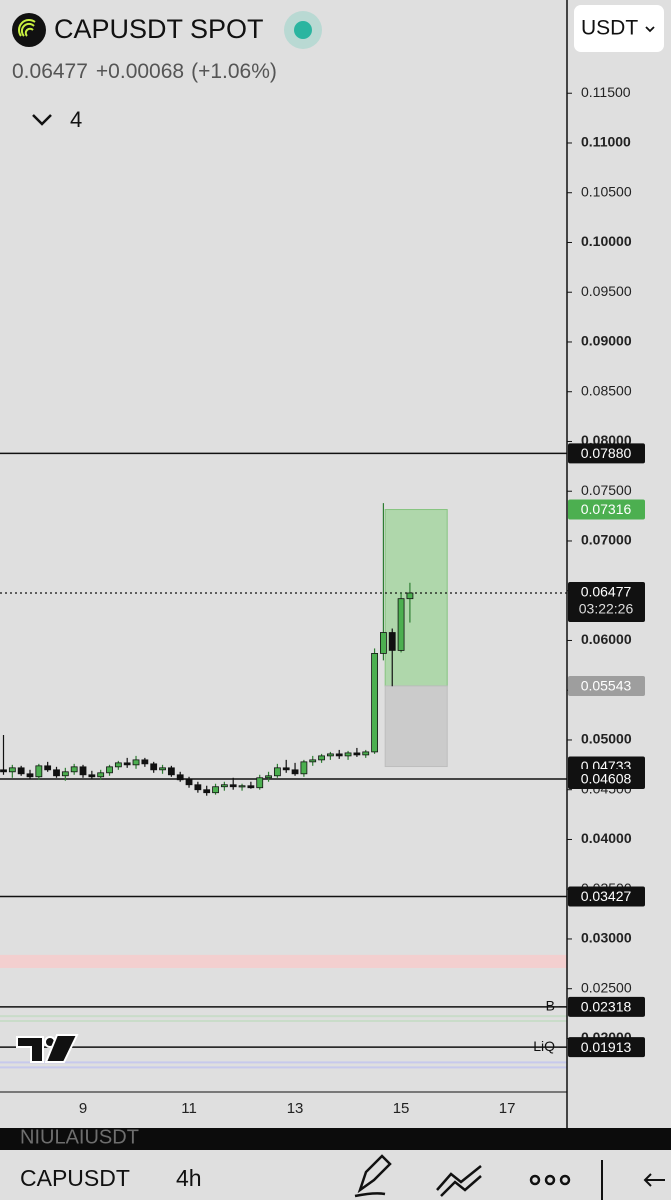  Describe the element at coordinates (47, 1048) in the screenshot. I see `tv-logo` at that location.